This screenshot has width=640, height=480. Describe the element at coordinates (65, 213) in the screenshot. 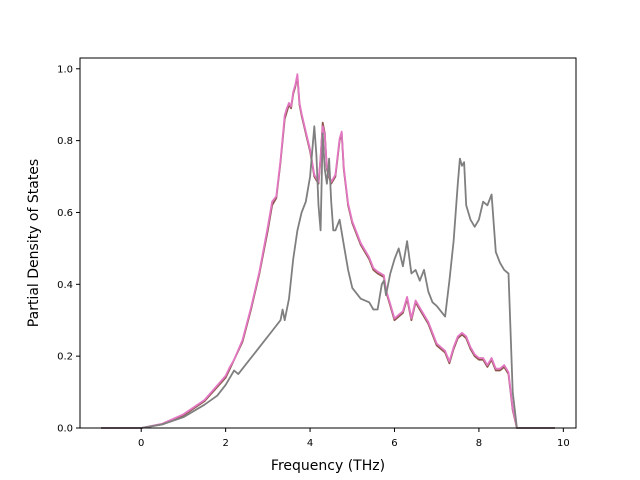

I see `y-tick-label: 0.6` at that location.